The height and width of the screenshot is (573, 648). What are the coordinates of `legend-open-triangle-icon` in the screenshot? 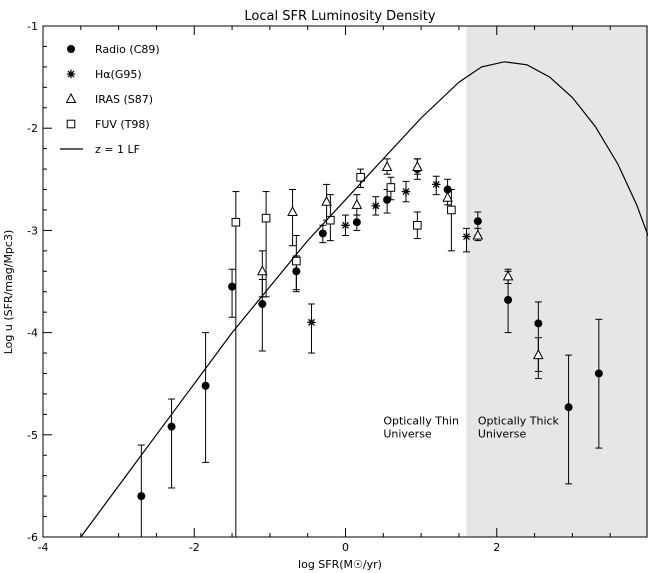 It's located at (71, 97).